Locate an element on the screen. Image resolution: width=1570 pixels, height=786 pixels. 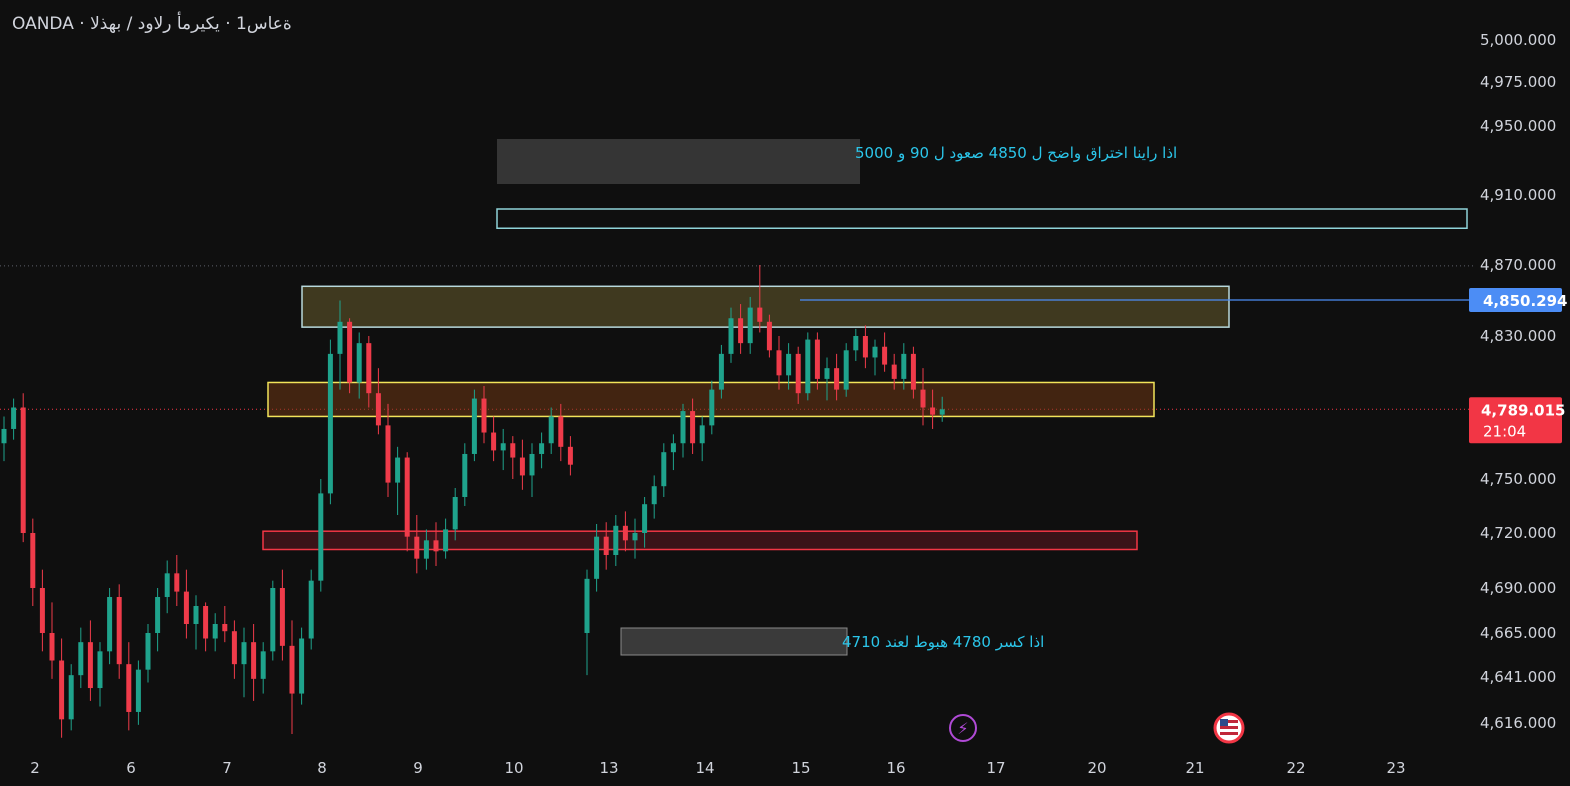
x-tick-label: 15 is located at coordinates (800, 768).